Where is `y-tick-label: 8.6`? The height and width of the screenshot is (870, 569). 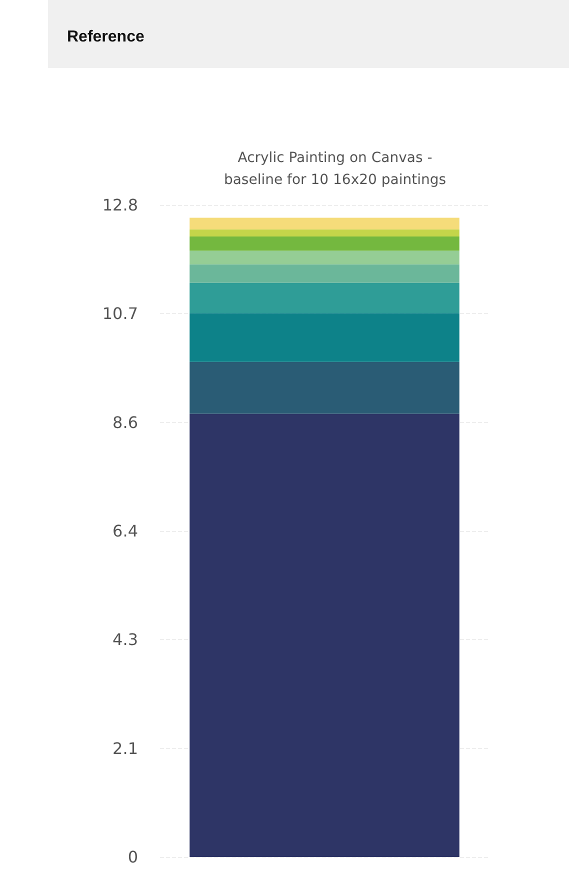 y-tick-label: 8.6 is located at coordinates (125, 422).